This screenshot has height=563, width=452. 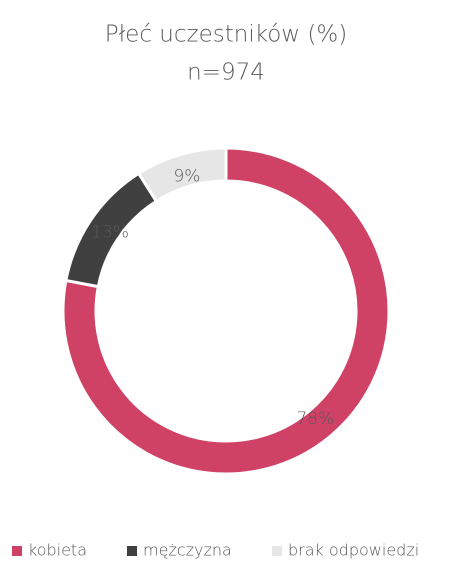 I want to click on data-label: 78%, so click(x=315, y=419).